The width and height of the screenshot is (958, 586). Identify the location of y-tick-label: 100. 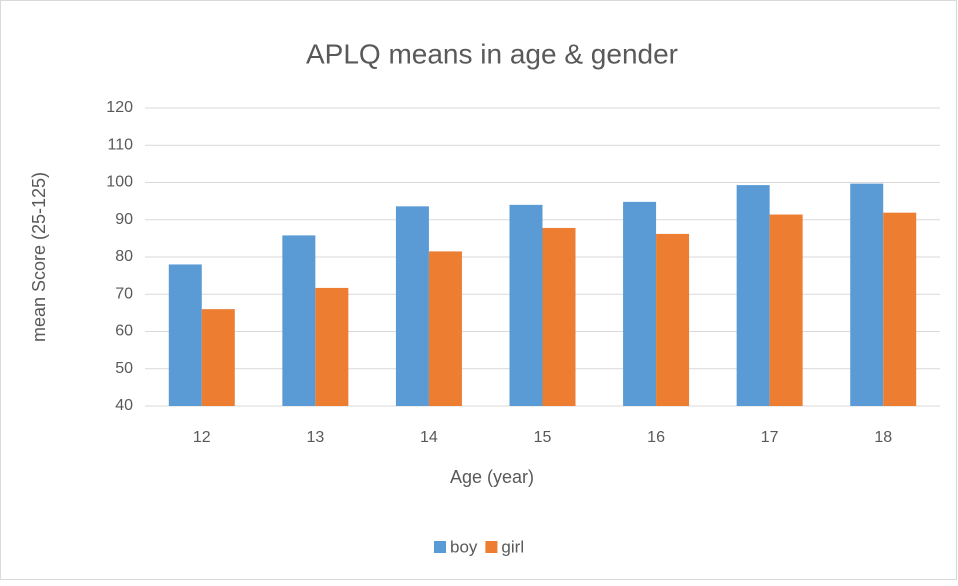
(119, 182).